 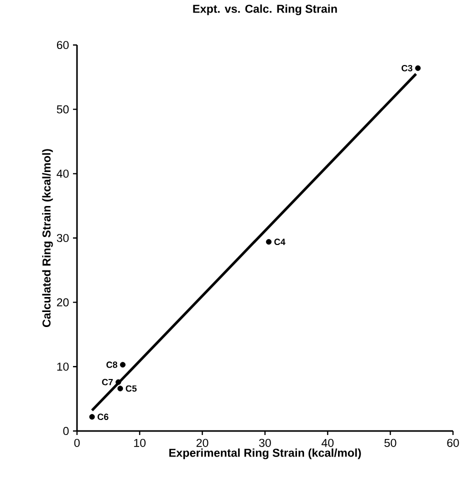 I want to click on x-tick-label: 20, so click(x=202, y=442).